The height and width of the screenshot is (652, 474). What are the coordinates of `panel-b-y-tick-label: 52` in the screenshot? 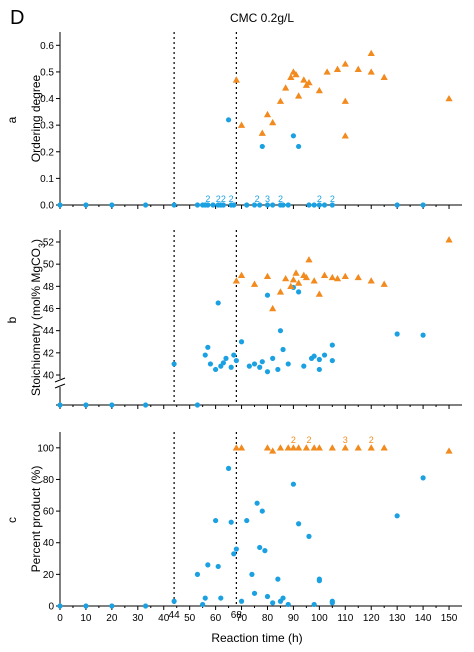 It's located at (49, 243).